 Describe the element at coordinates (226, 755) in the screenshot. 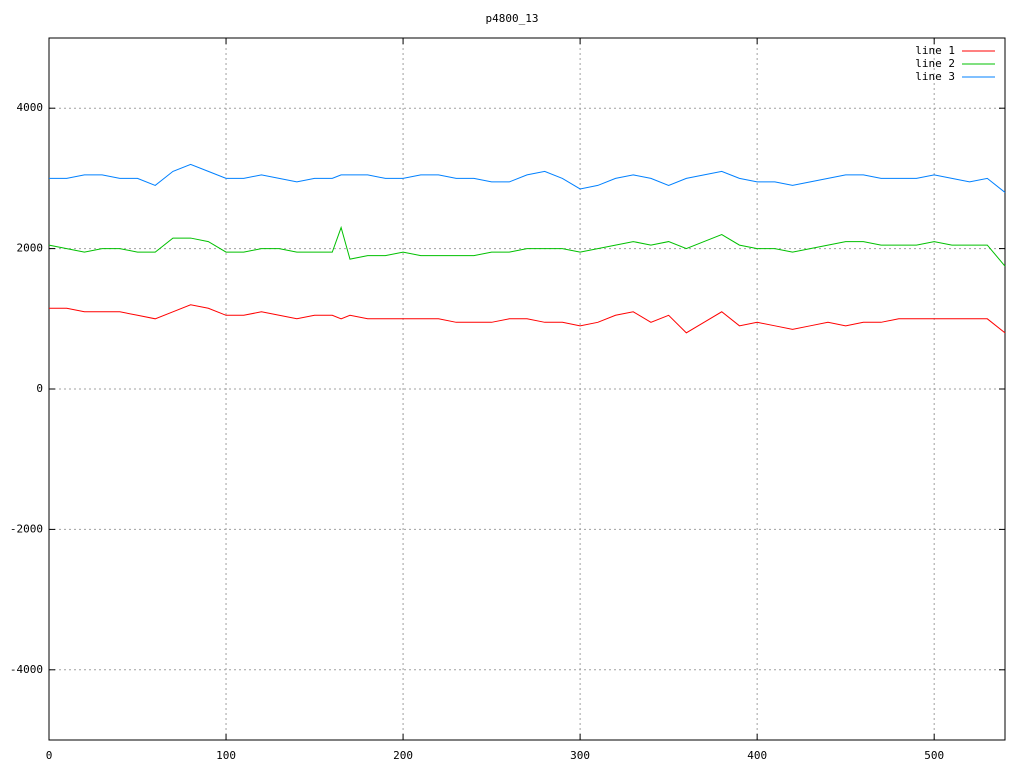

I see `x-tick-label: 100` at that location.